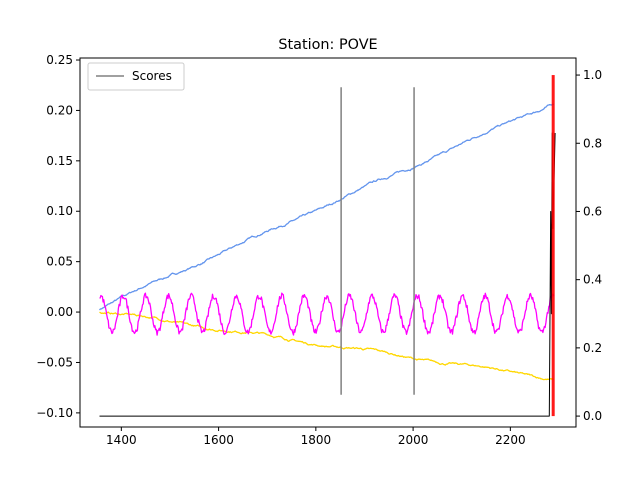 The width and height of the screenshot is (640, 480). What do you see at coordinates (327, 45) in the screenshot?
I see `chart-title: Station: POVE` at bounding box center [327, 45].